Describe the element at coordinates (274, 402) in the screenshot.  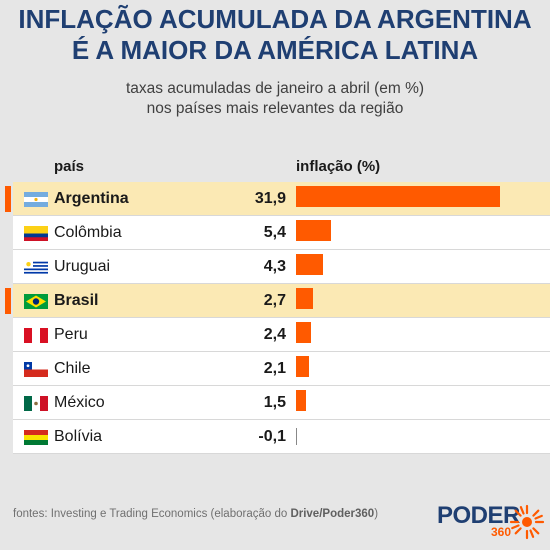
I see `value-label: 1,5` at that location.